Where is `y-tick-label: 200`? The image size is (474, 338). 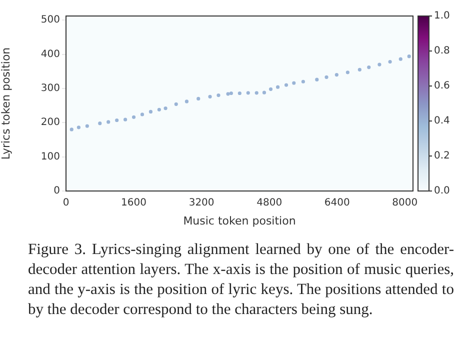
y-tick-label: 200 is located at coordinates (50, 122).